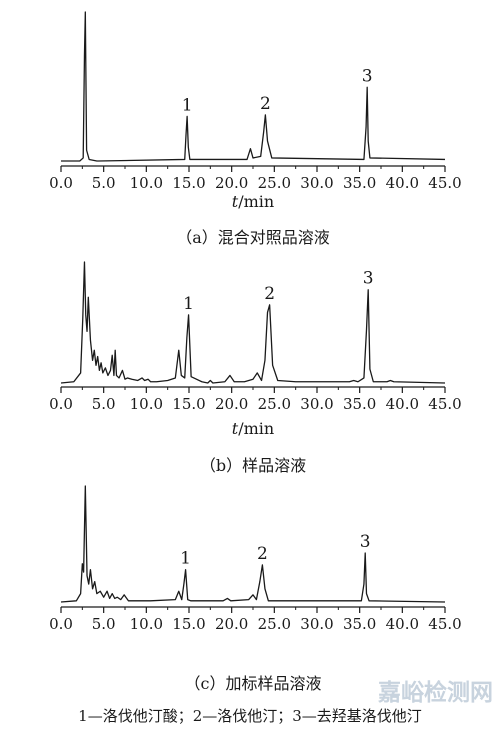  I want to click on panel-c-peak-label-2: 2, so click(262, 554).